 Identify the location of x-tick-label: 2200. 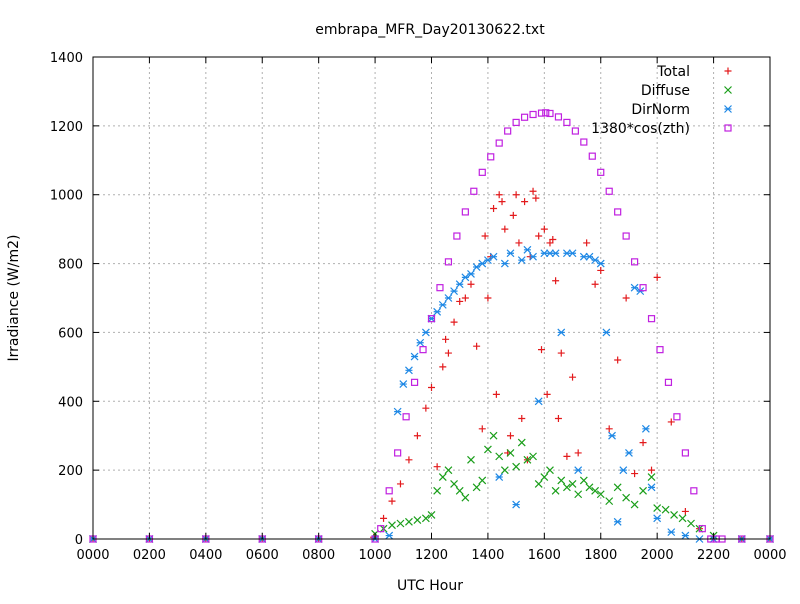
(713, 555).